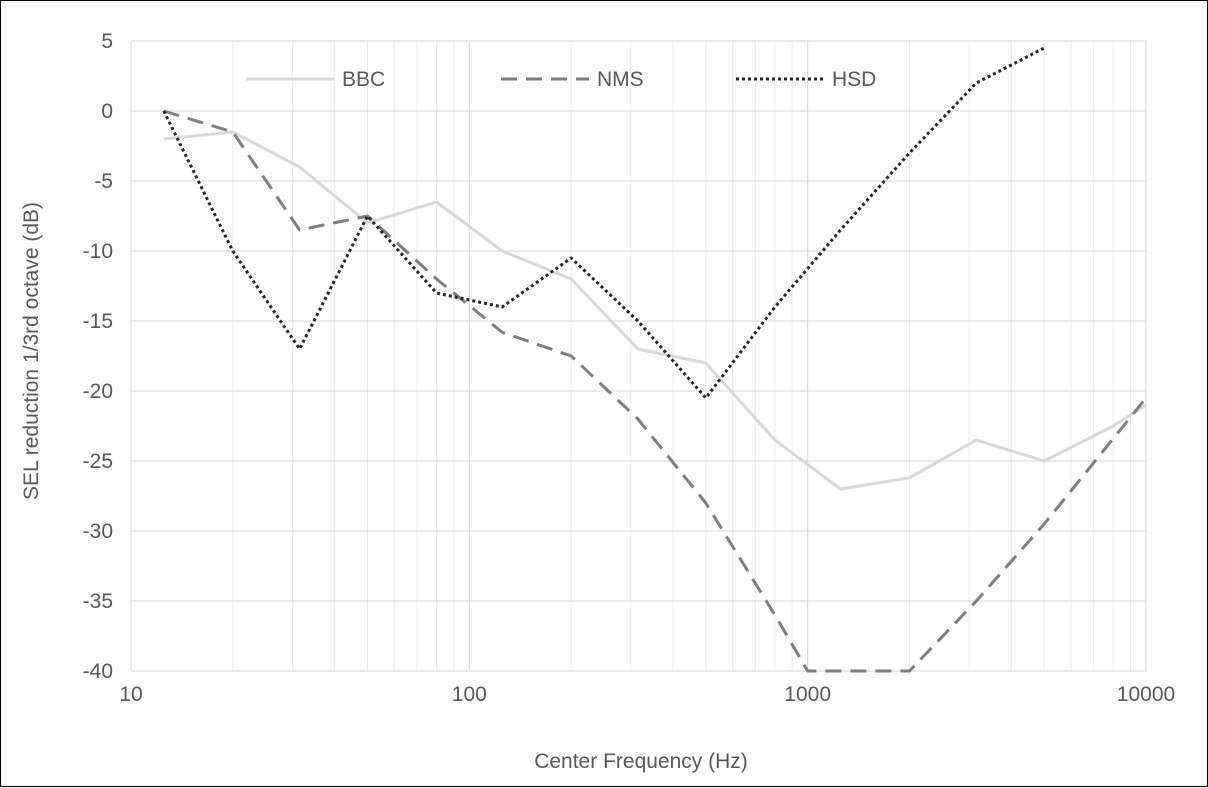 The width and height of the screenshot is (1208, 788). What do you see at coordinates (98, 321) in the screenshot?
I see `y-tick-label: -15` at bounding box center [98, 321].